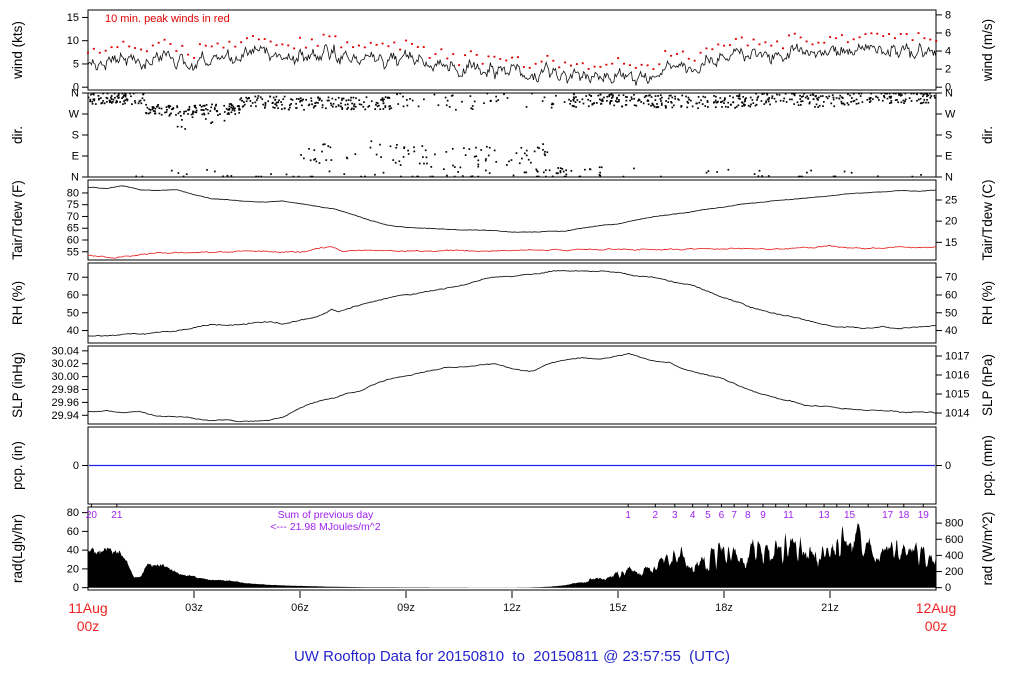  Describe the element at coordinates (825, 515) in the screenshot. I see `local-hour-label: 13` at that location.